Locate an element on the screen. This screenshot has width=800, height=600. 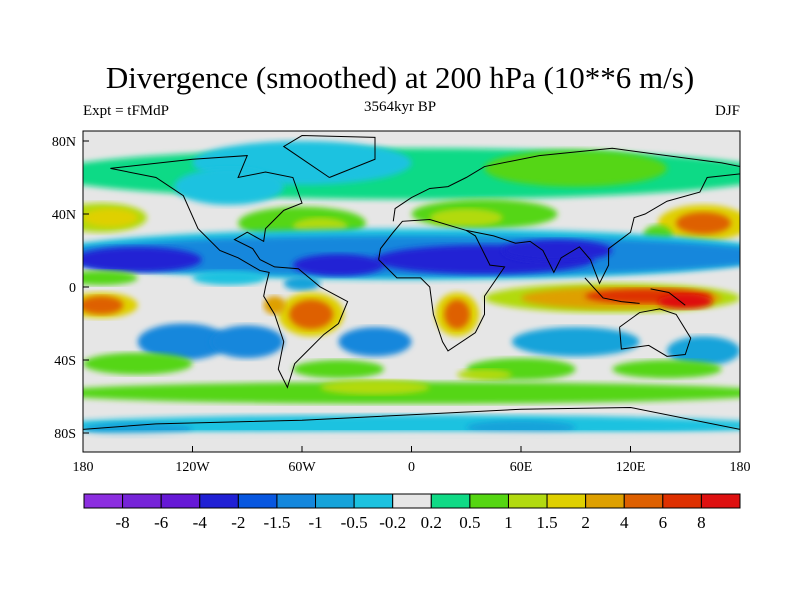
colorbar-label: 4 is located at coordinates (624, 522).